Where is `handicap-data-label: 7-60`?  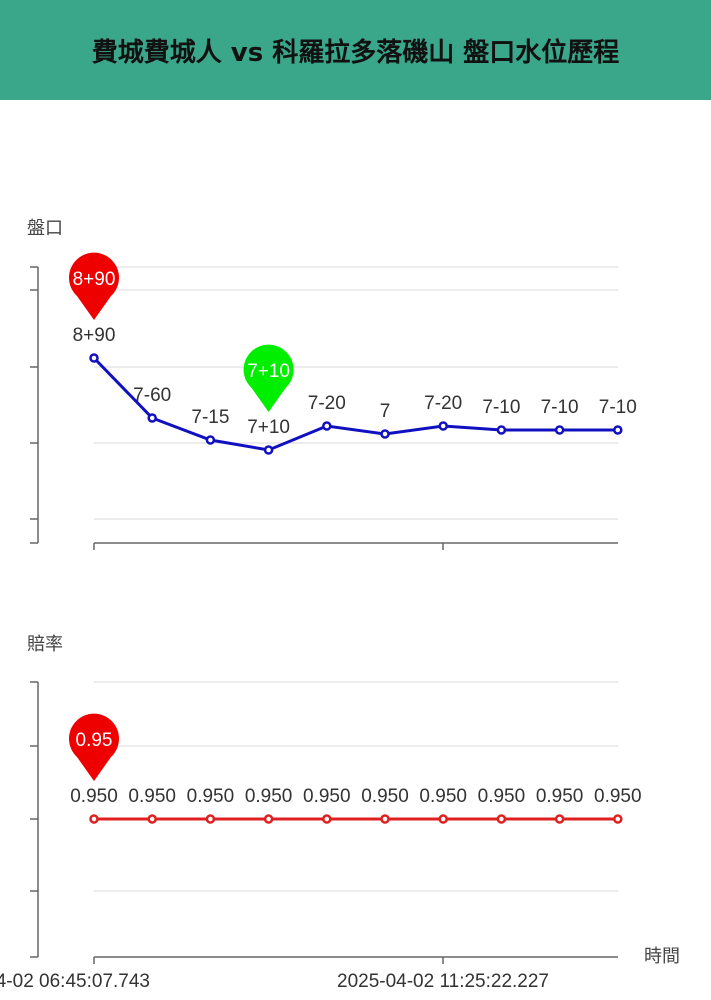
handicap-data-label: 7-60 is located at coordinates (152, 395).